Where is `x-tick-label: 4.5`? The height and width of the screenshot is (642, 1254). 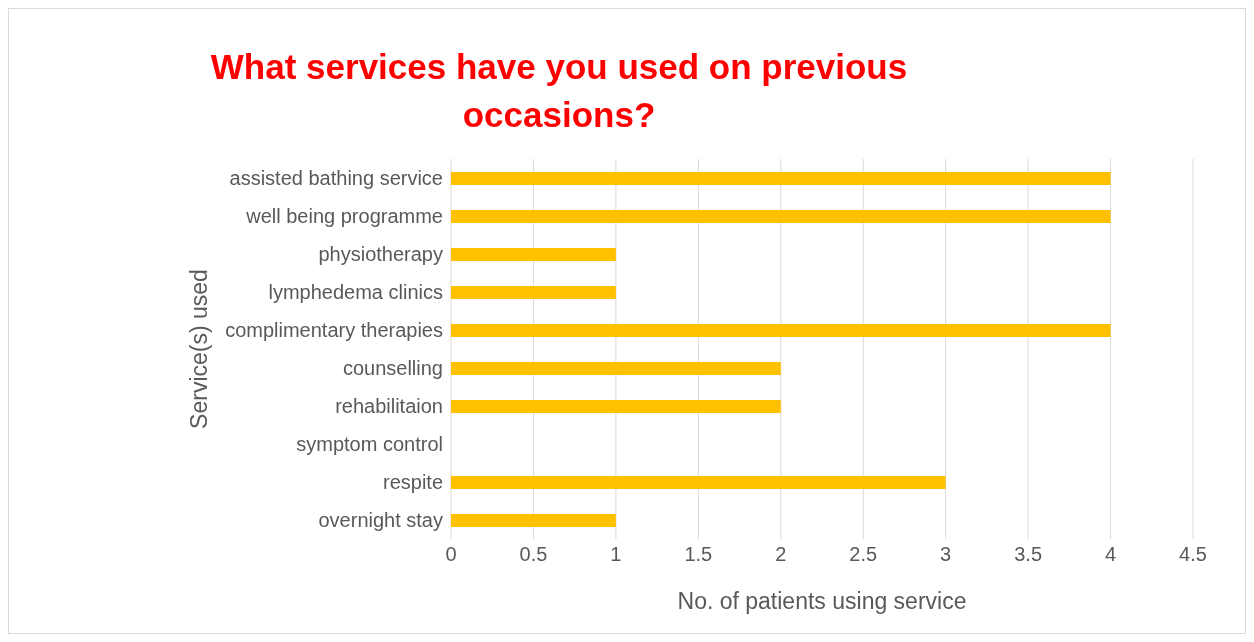 x-tick-label: 4.5 is located at coordinates (1193, 554).